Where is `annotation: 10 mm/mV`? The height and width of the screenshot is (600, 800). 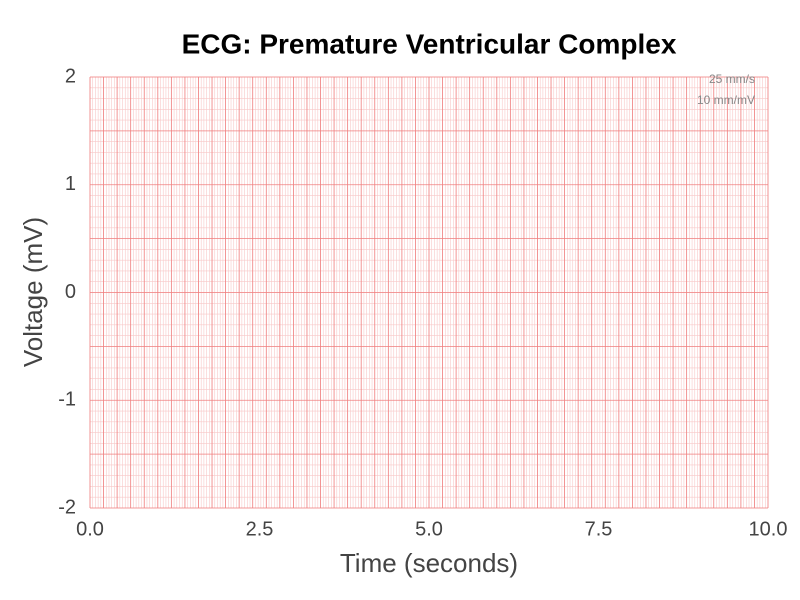 annotation: 10 mm/mV is located at coordinates (726, 100).